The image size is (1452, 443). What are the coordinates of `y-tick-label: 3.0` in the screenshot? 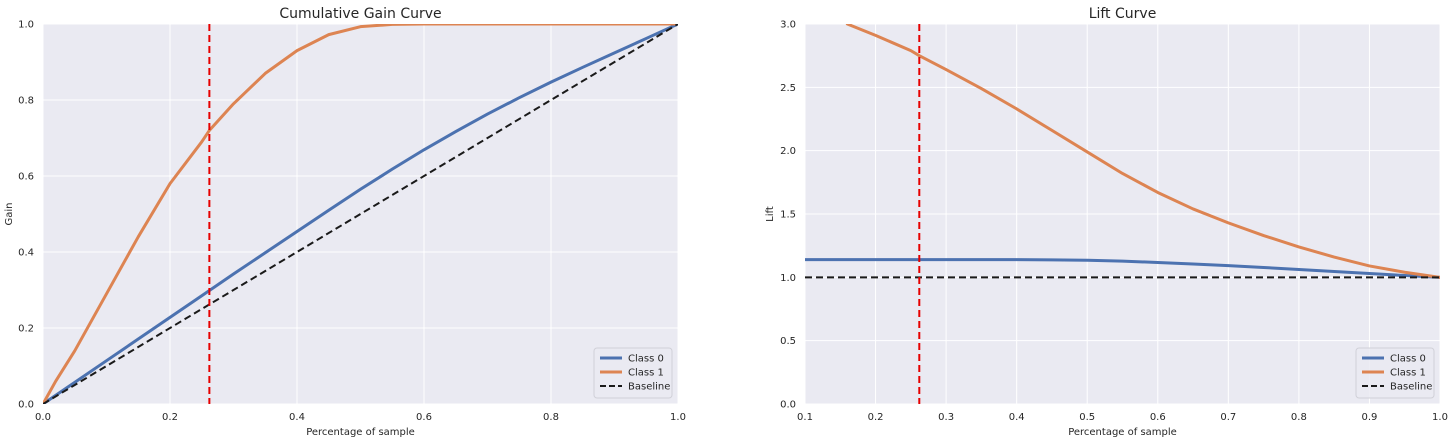 It's located at (788, 25).